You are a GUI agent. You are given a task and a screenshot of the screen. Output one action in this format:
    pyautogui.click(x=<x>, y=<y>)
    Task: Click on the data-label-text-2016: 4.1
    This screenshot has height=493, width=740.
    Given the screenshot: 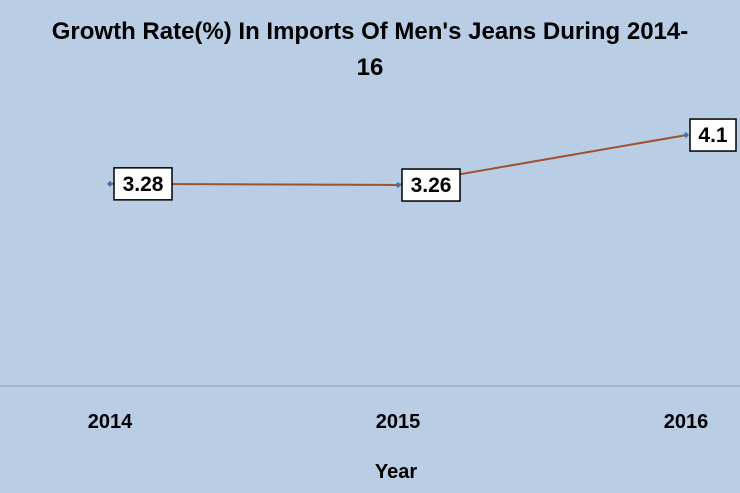 What is the action you would take?
    pyautogui.click(x=713, y=135)
    